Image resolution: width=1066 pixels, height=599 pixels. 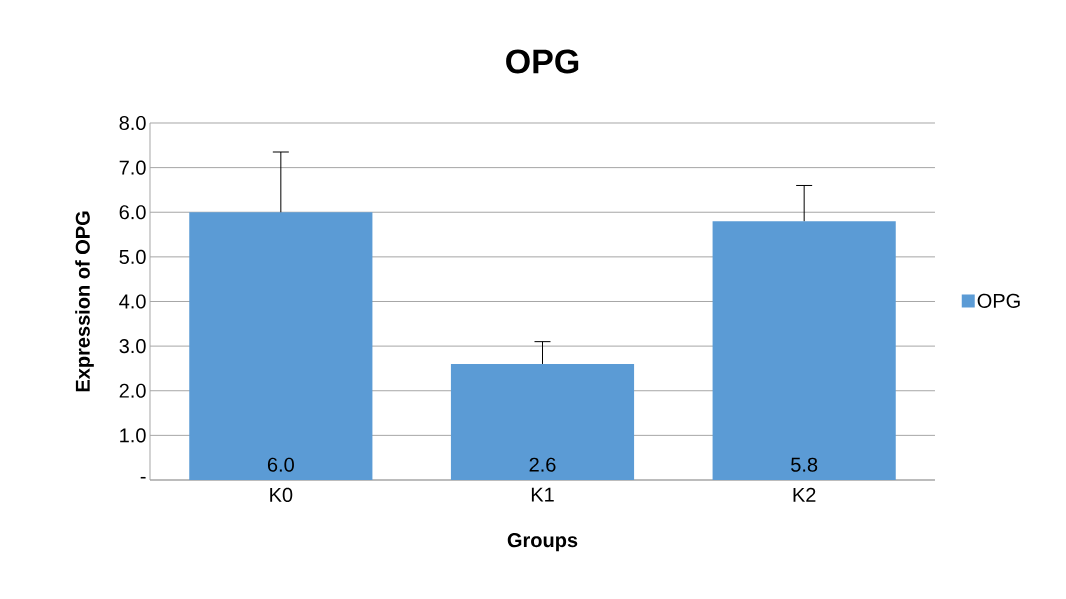 What do you see at coordinates (542, 542) in the screenshot?
I see `x-axis-title: Groups` at bounding box center [542, 542].